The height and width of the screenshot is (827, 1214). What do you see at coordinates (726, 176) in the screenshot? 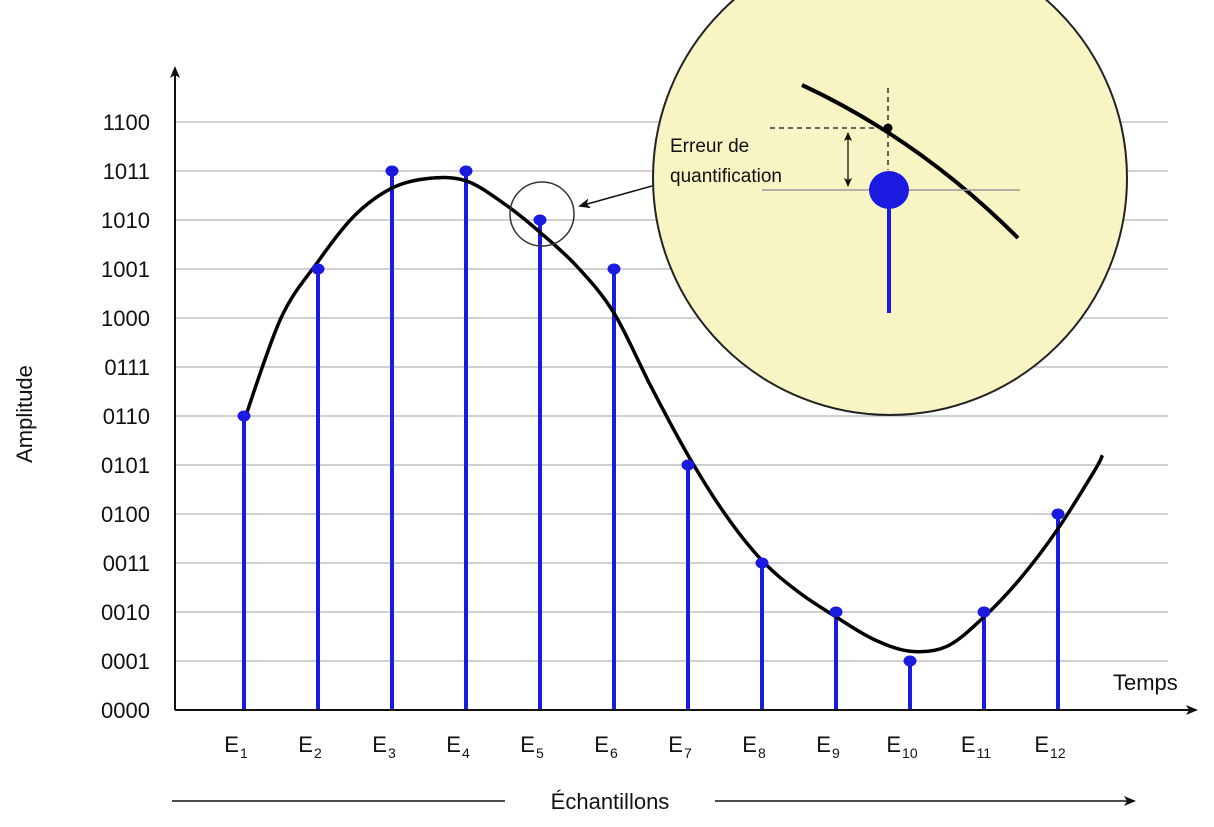
I see `zoom-annotation-line2: quantification` at bounding box center [726, 176].